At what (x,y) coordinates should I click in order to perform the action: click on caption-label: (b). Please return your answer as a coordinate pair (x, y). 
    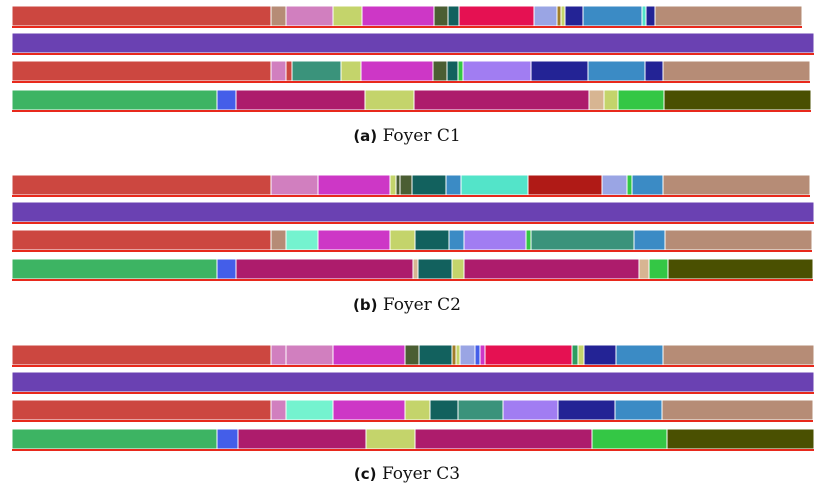
    Looking at the image, I should click on (365, 305).